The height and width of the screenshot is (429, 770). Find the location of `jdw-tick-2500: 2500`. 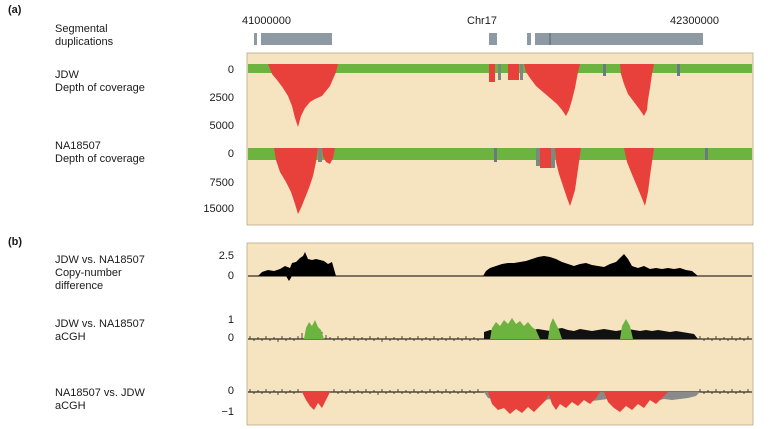

jdw-tick-2500: 2500 is located at coordinates (221, 98).